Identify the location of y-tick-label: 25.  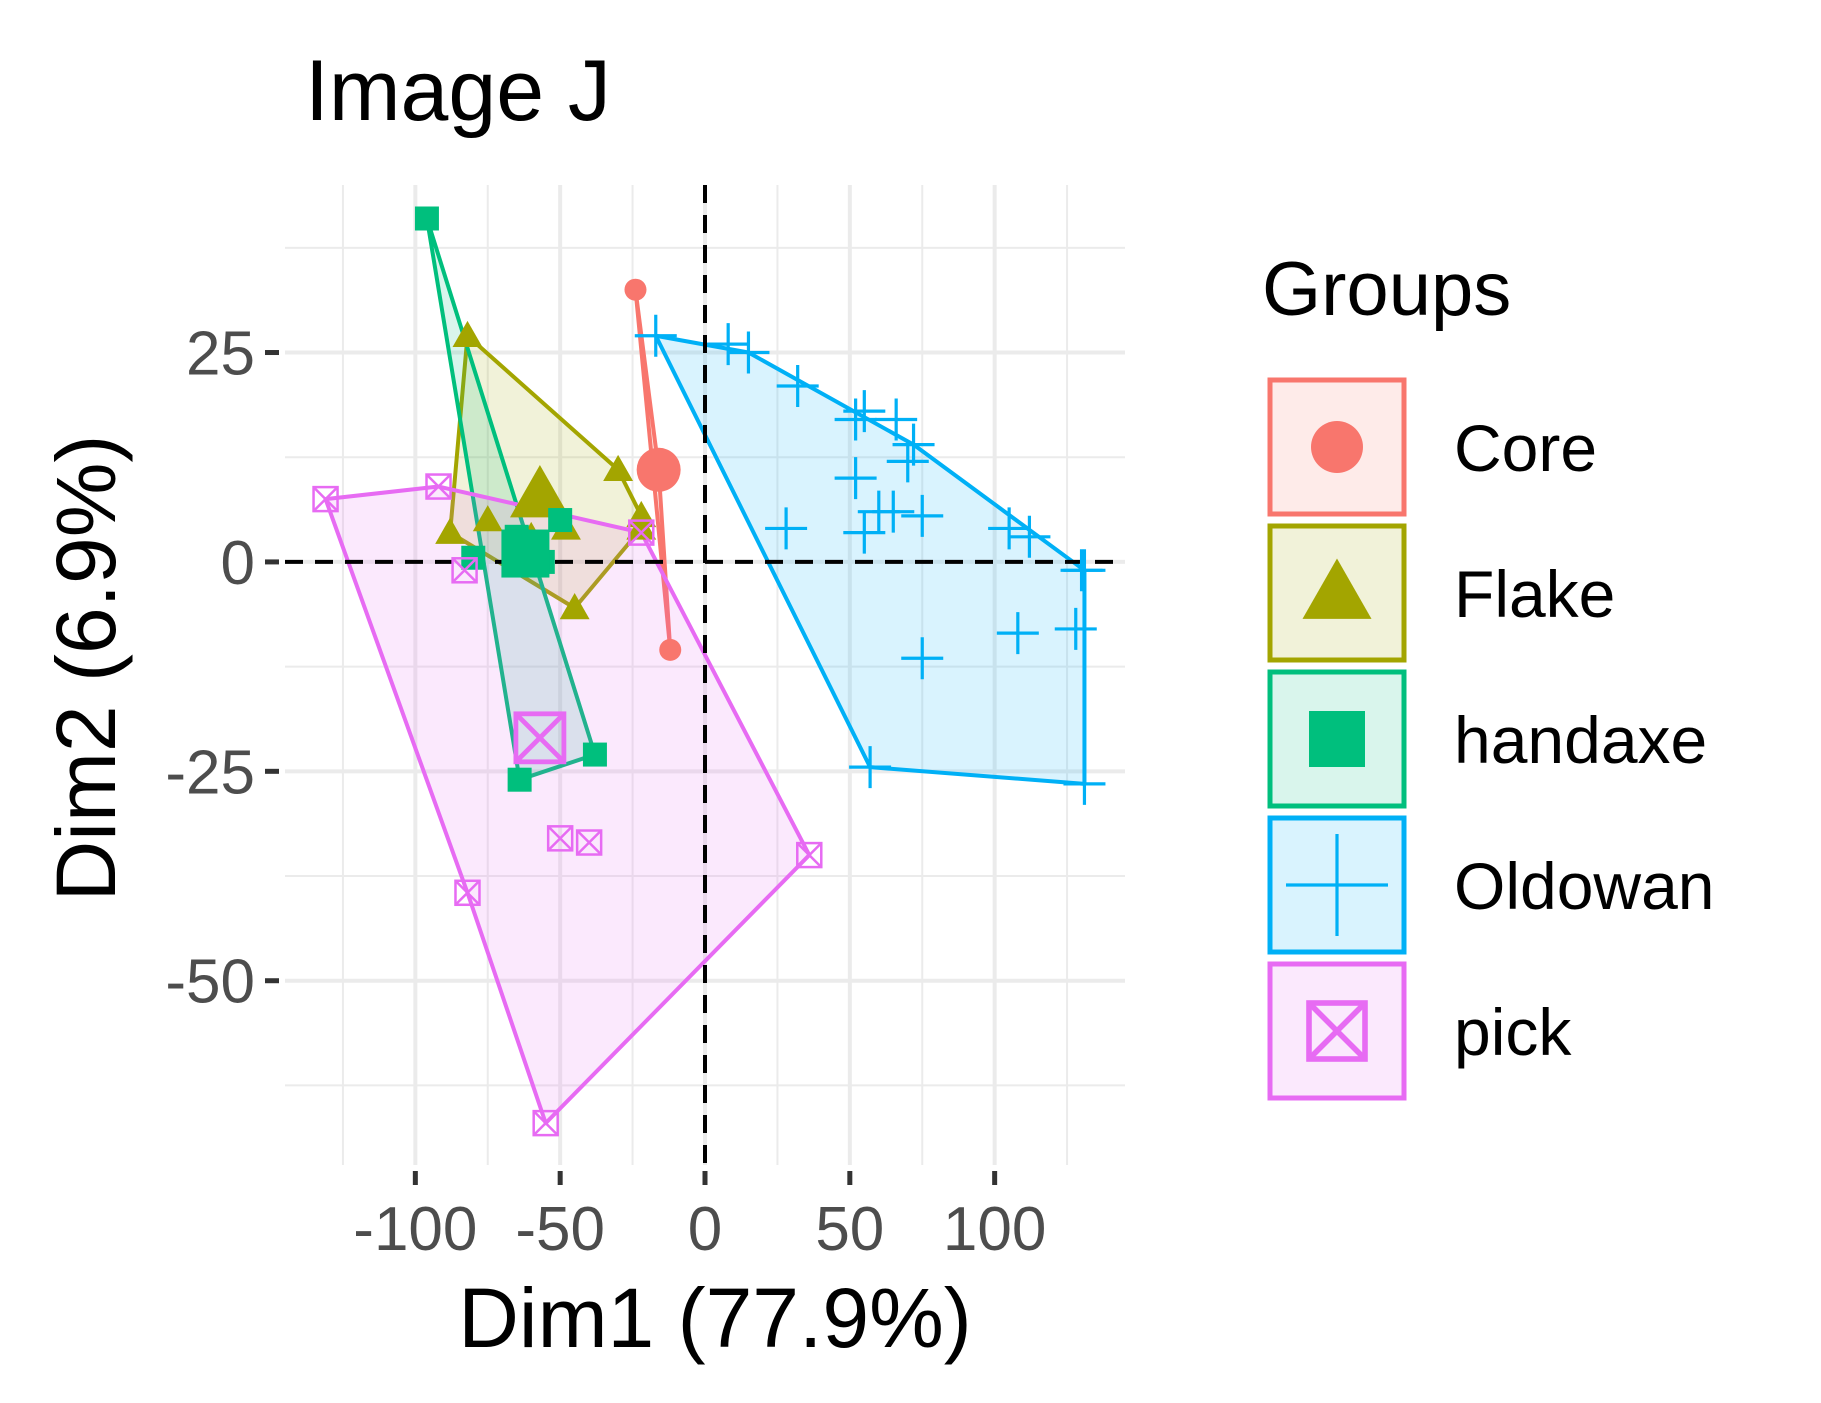
(220, 354).